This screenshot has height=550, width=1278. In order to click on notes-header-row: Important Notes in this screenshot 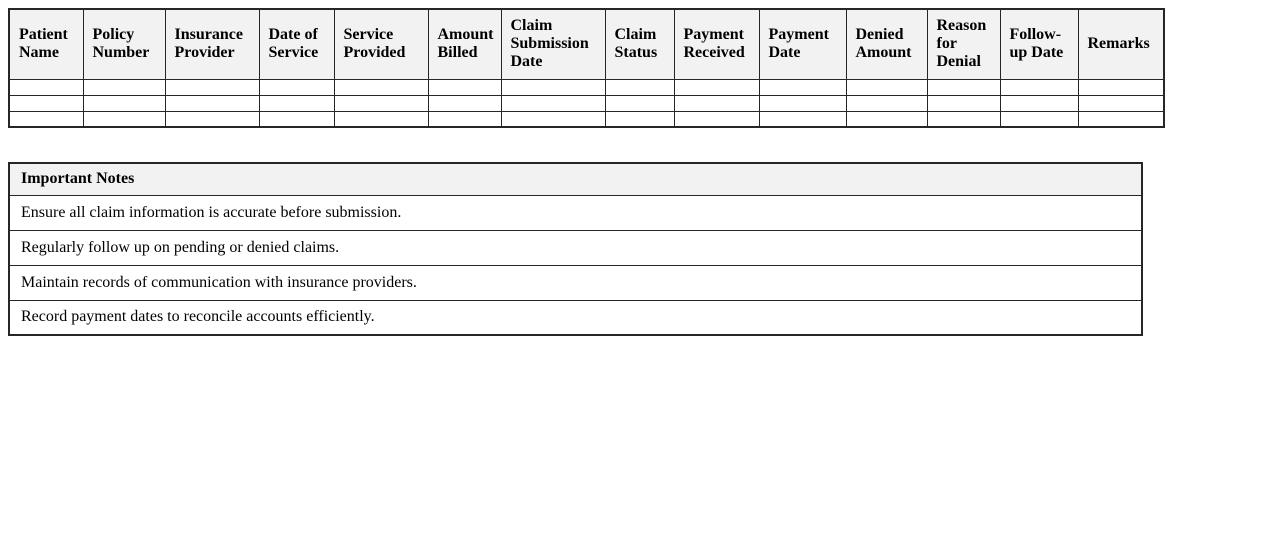, I will do `click(575, 179)`.